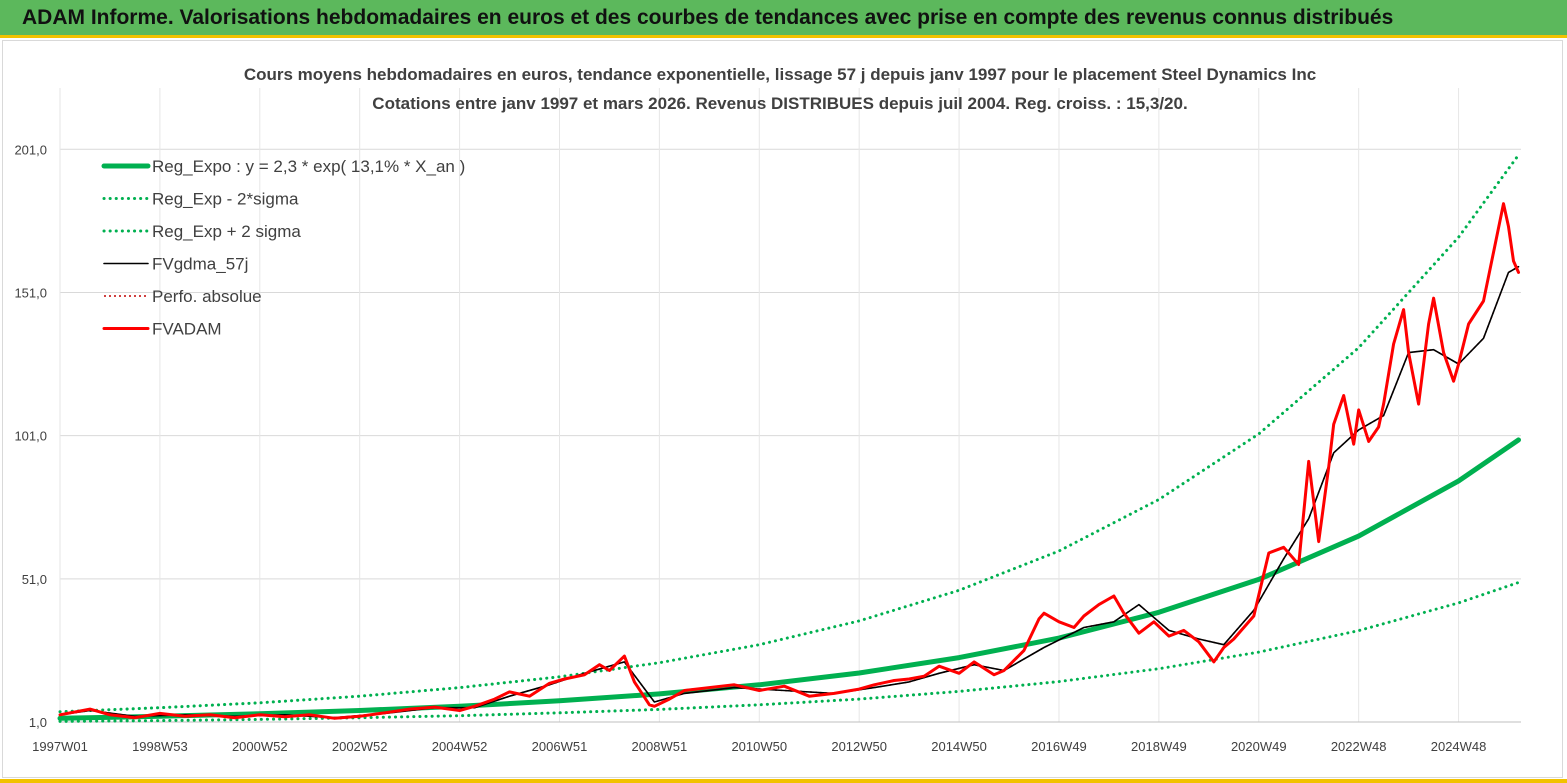  What do you see at coordinates (460, 746) in the screenshot?
I see `x-tick-label: 2004W52` at bounding box center [460, 746].